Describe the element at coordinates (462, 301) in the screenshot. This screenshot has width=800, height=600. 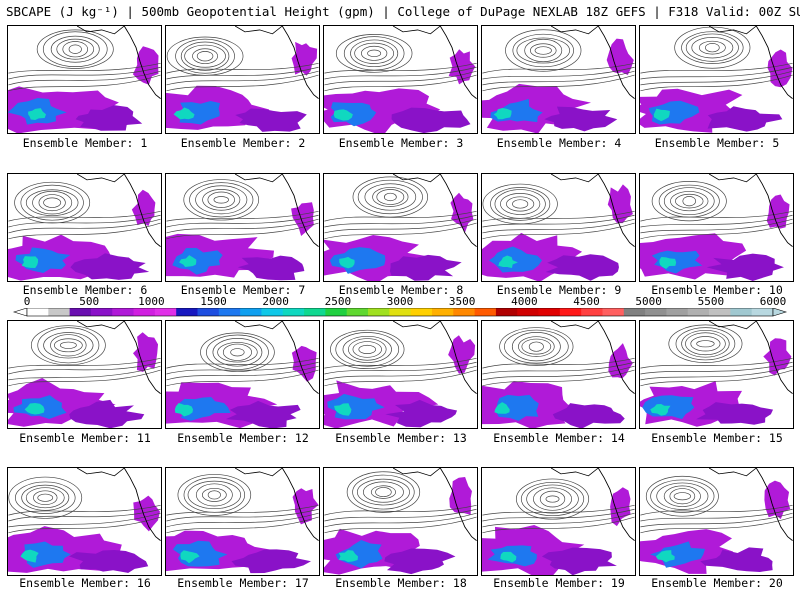
I see `colorbar-tick-label: 3500` at that location.